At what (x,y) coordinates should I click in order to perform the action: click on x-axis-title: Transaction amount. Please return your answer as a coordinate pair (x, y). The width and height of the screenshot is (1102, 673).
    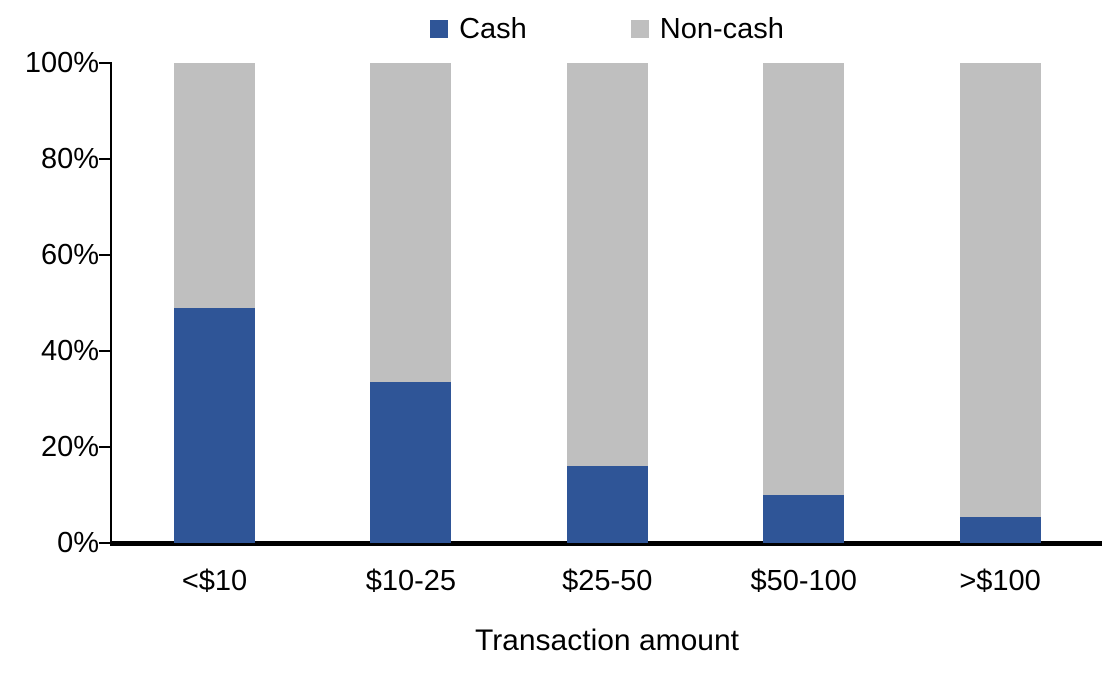
    Looking at the image, I should click on (607, 640).